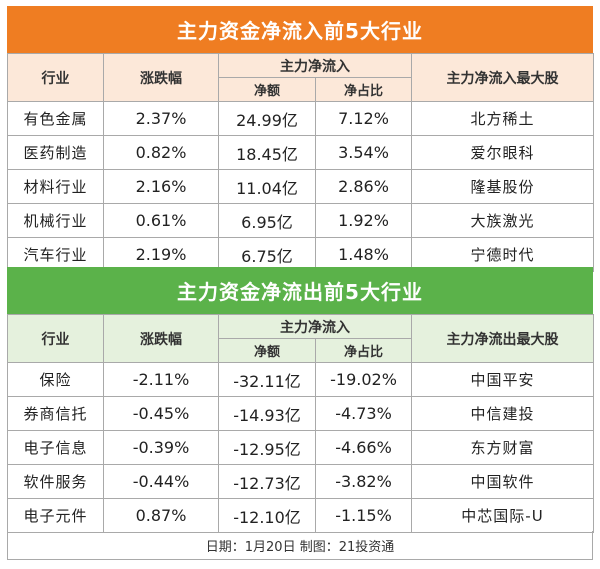  What do you see at coordinates (55, 186) in the screenshot?
I see `industry-cell: 材料行业` at bounding box center [55, 186].